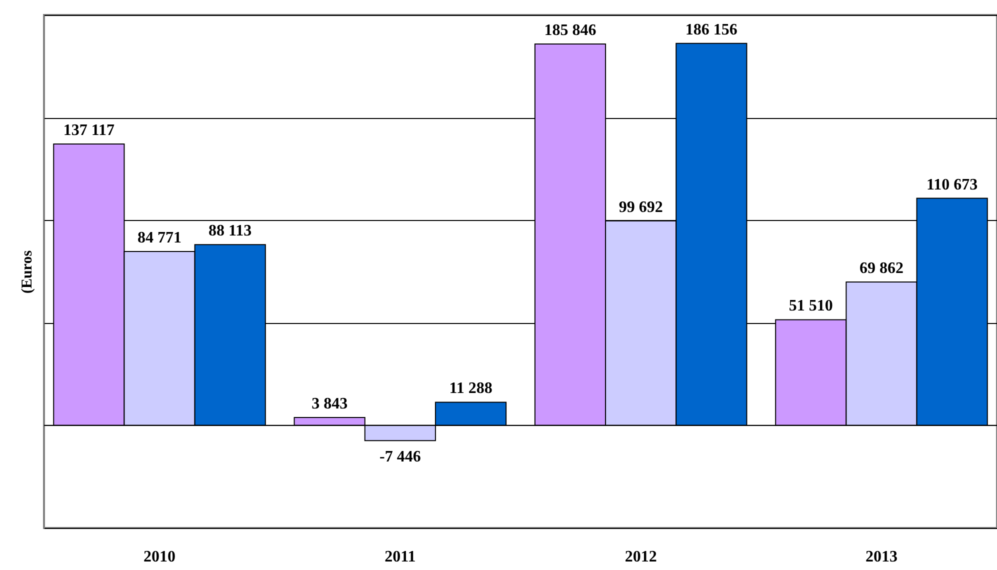  Describe the element at coordinates (881, 557) in the screenshot. I see `x-tick-label: 2013` at that location.